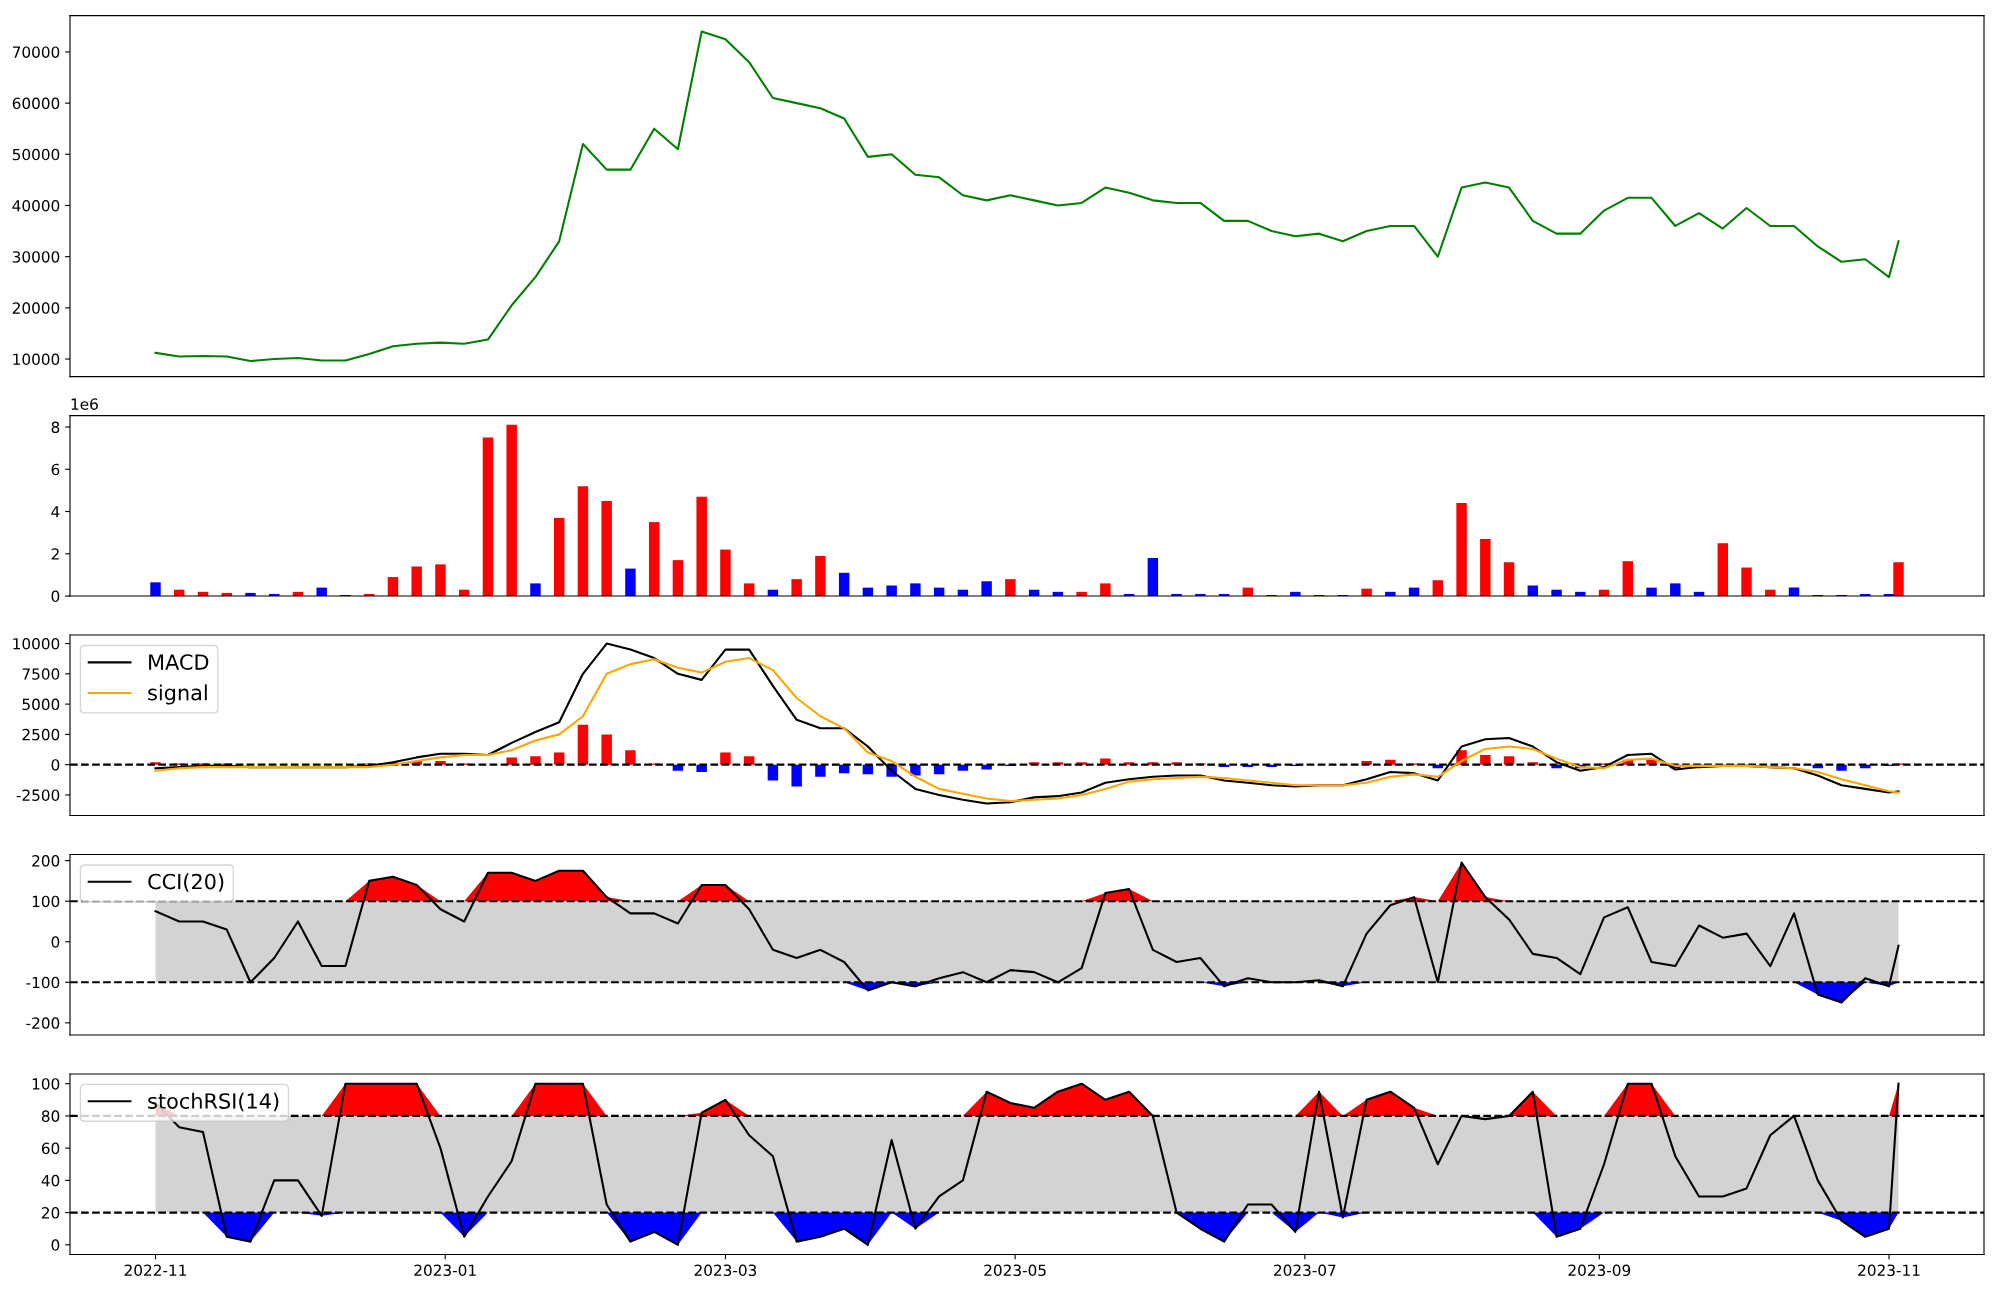  What do you see at coordinates (36, 308) in the screenshot?
I see `y-tick-label: 20000` at bounding box center [36, 308].